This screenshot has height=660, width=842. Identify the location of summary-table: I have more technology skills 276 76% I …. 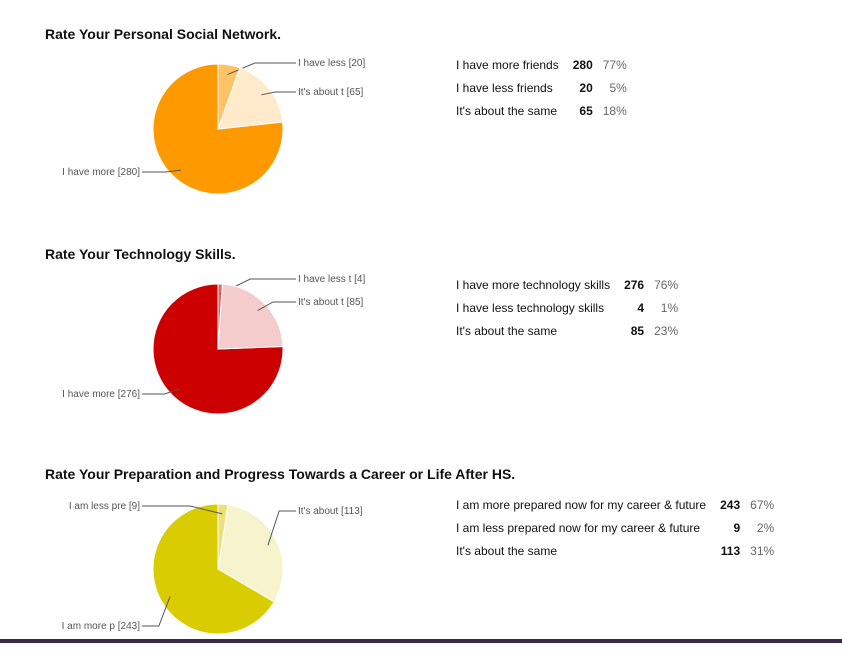
(567, 307).